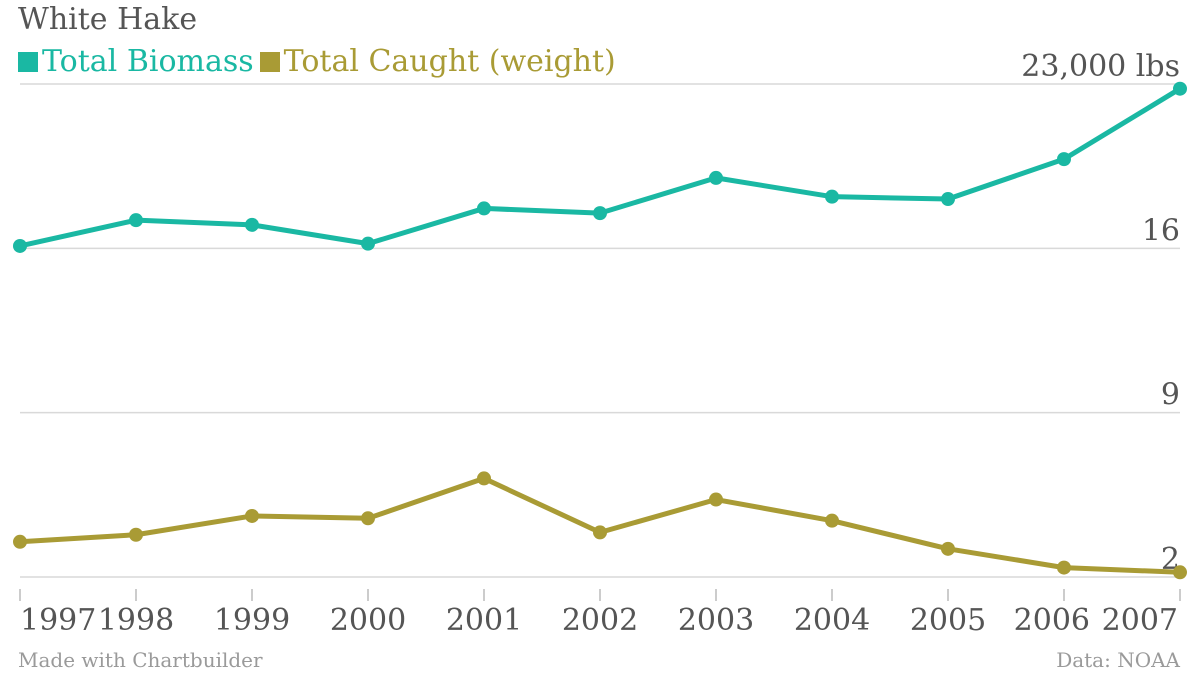 This screenshot has height=676, width=1200. What do you see at coordinates (269, 61) in the screenshot?
I see `legend-swatch-caught` at bounding box center [269, 61].